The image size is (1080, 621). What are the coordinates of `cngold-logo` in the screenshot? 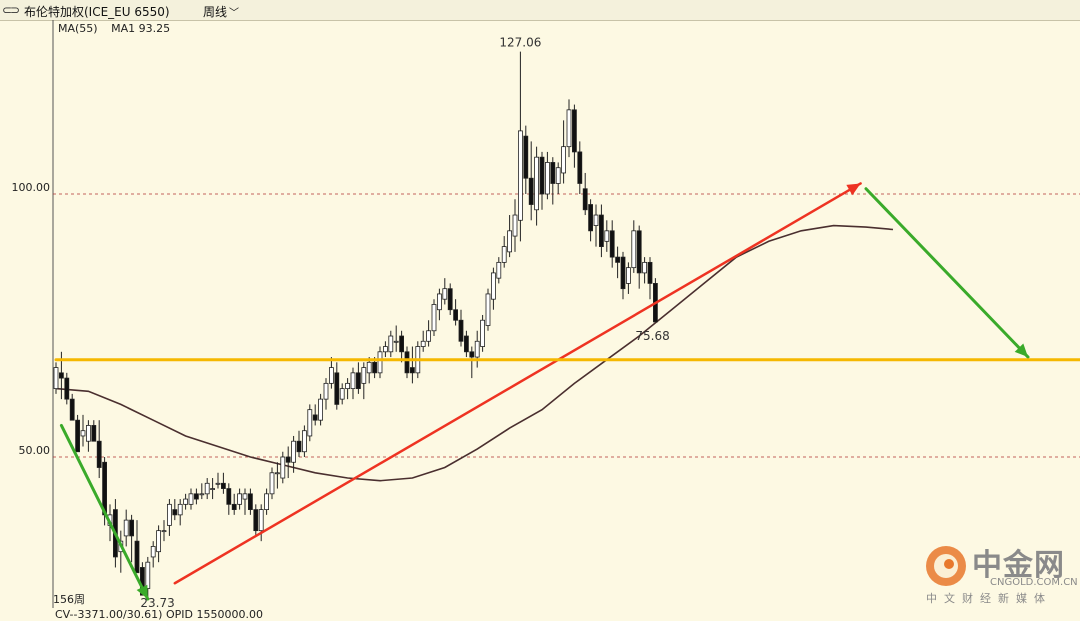 It's located at (946, 566).